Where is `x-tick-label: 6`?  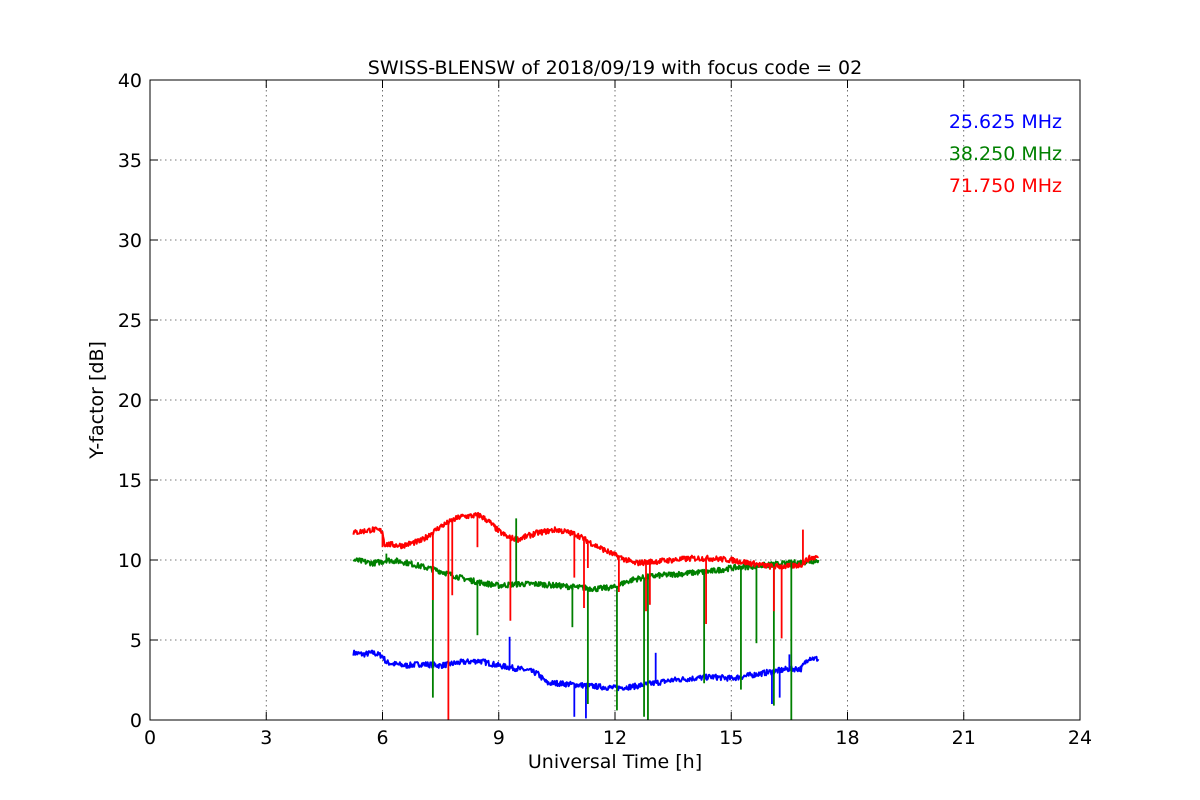
x-tick-label: 6 is located at coordinates (382, 738).